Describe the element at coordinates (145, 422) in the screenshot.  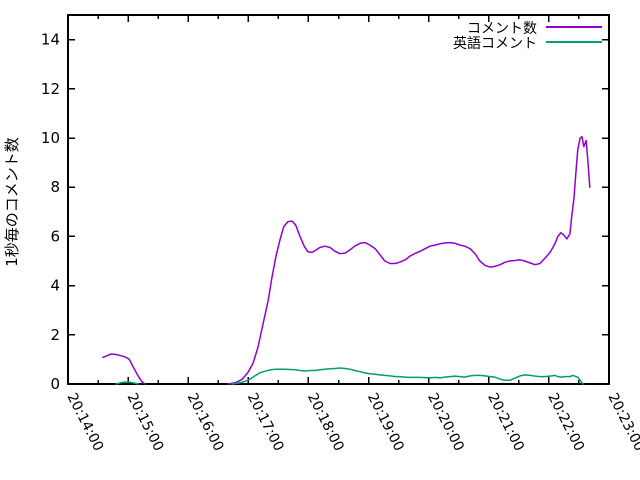
I see `x-tick-label: 20:15:00` at that location.